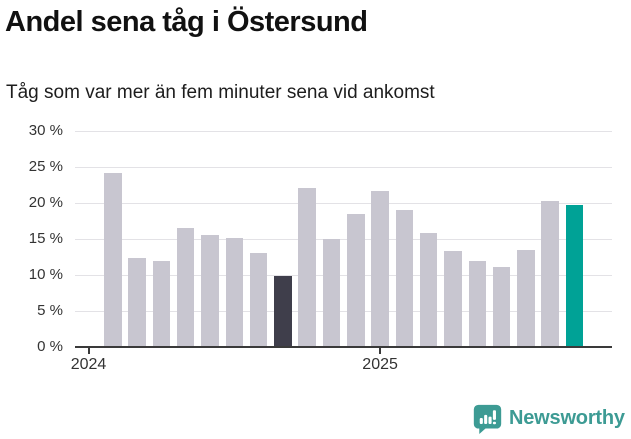  Describe the element at coordinates (526, 298) in the screenshot. I see `bar-jul-2025` at that location.